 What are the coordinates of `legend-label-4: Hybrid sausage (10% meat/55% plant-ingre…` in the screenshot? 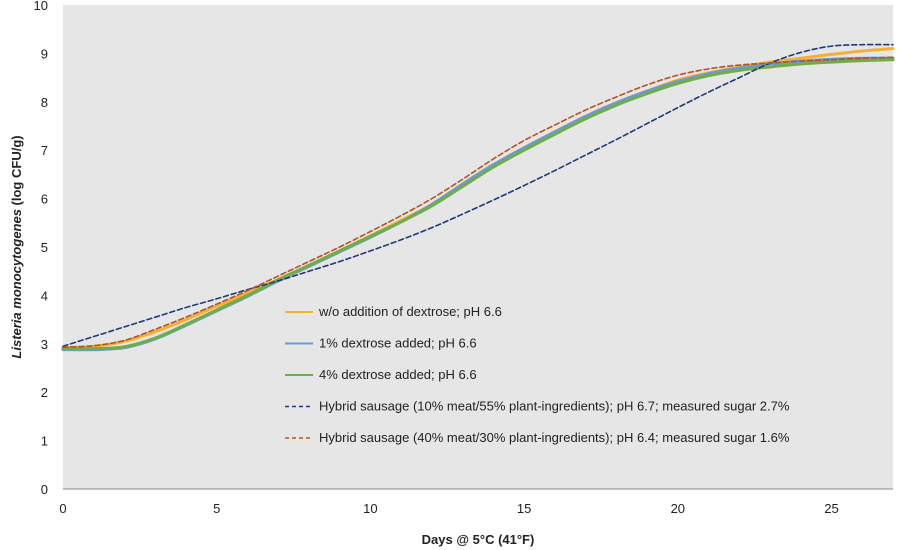 It's located at (554, 406).